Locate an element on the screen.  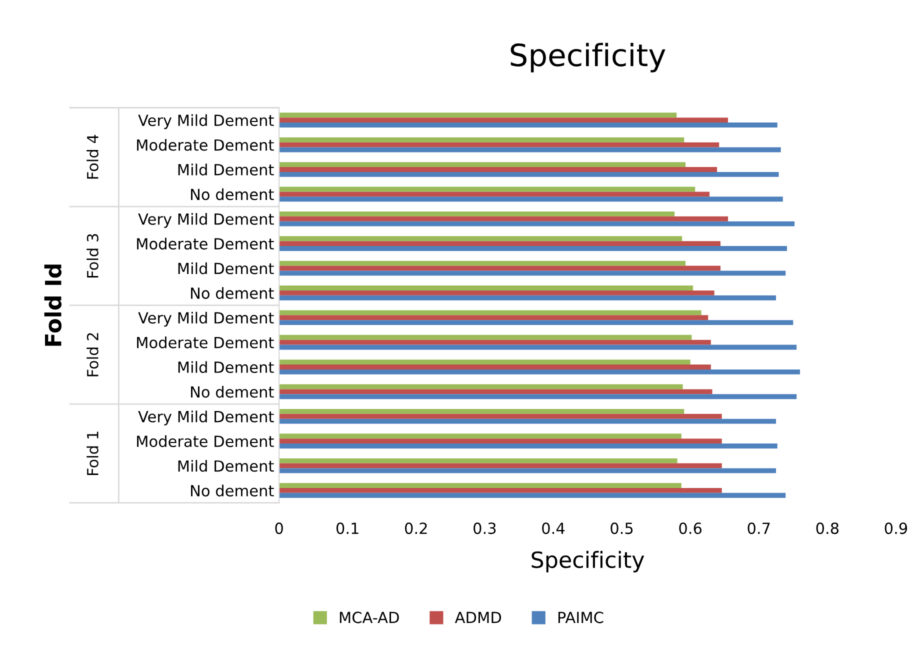
legend-label: MCA-AD is located at coordinates (369, 618).